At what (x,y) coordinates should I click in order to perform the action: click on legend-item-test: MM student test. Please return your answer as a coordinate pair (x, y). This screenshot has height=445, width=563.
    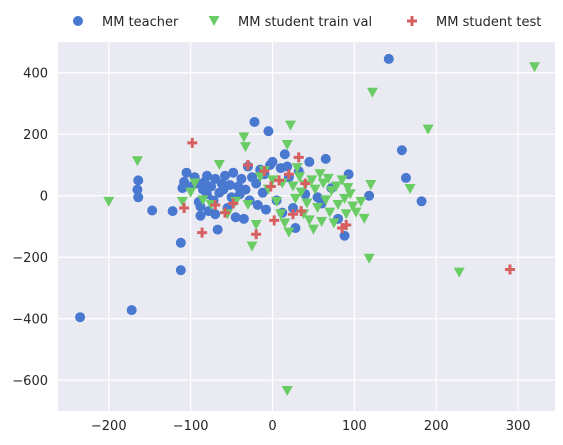
    Looking at the image, I should click on (474, 22).